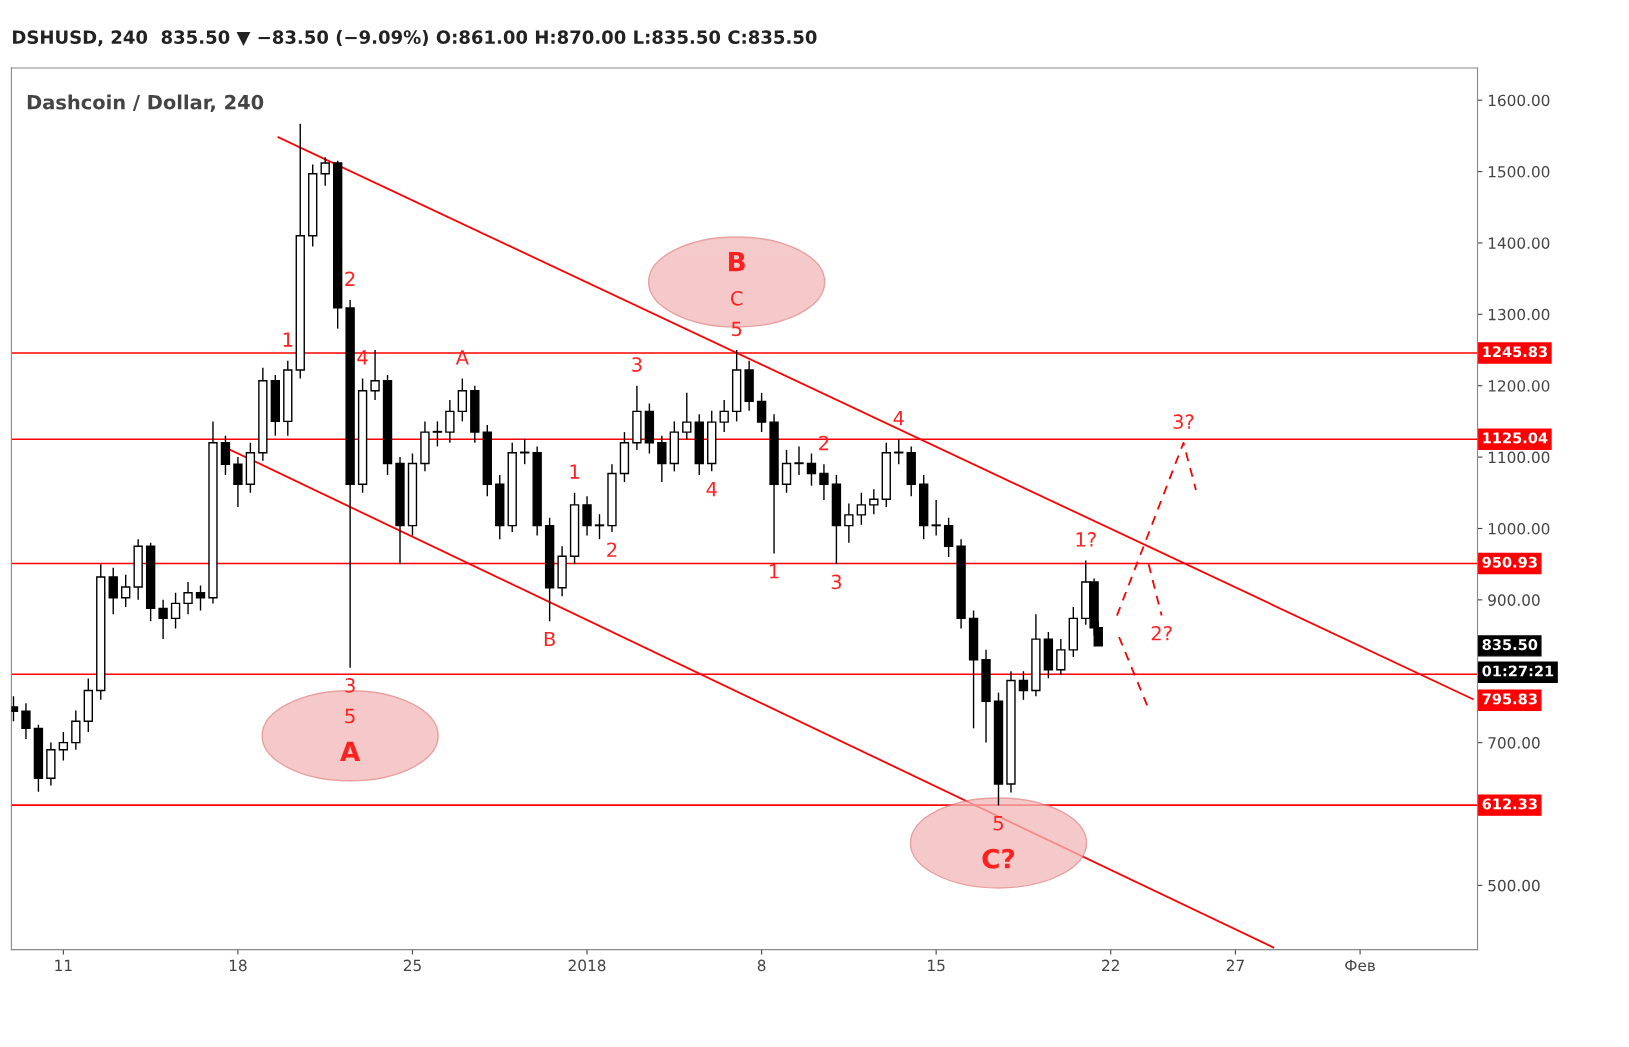 Image resolution: width=1629 pixels, height=1047 pixels. Describe the element at coordinates (1510, 645) in the screenshot. I see `text: 835.50` at that location.